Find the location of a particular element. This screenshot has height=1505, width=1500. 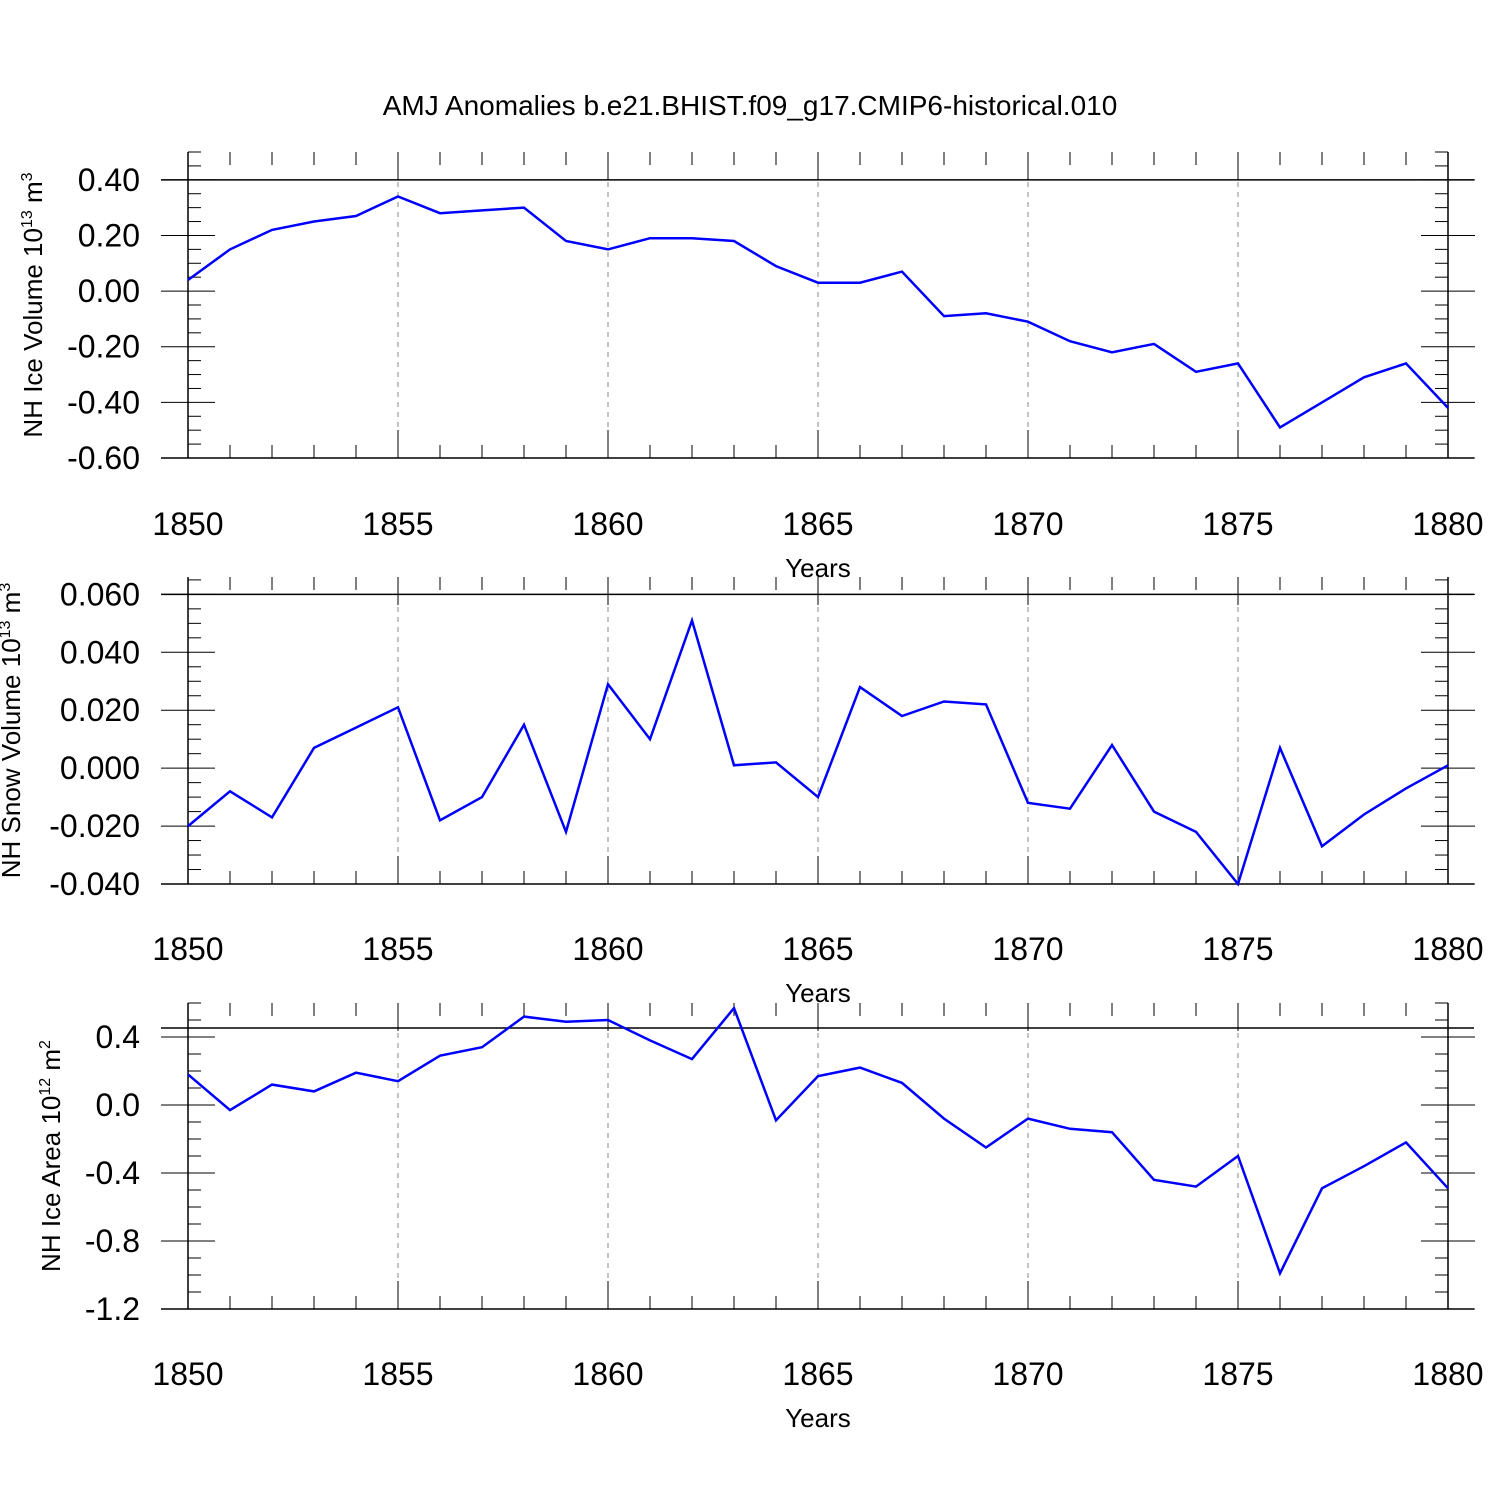

y-axis-title: NH Snow Volume 1013 m3 is located at coordinates (13, 731).